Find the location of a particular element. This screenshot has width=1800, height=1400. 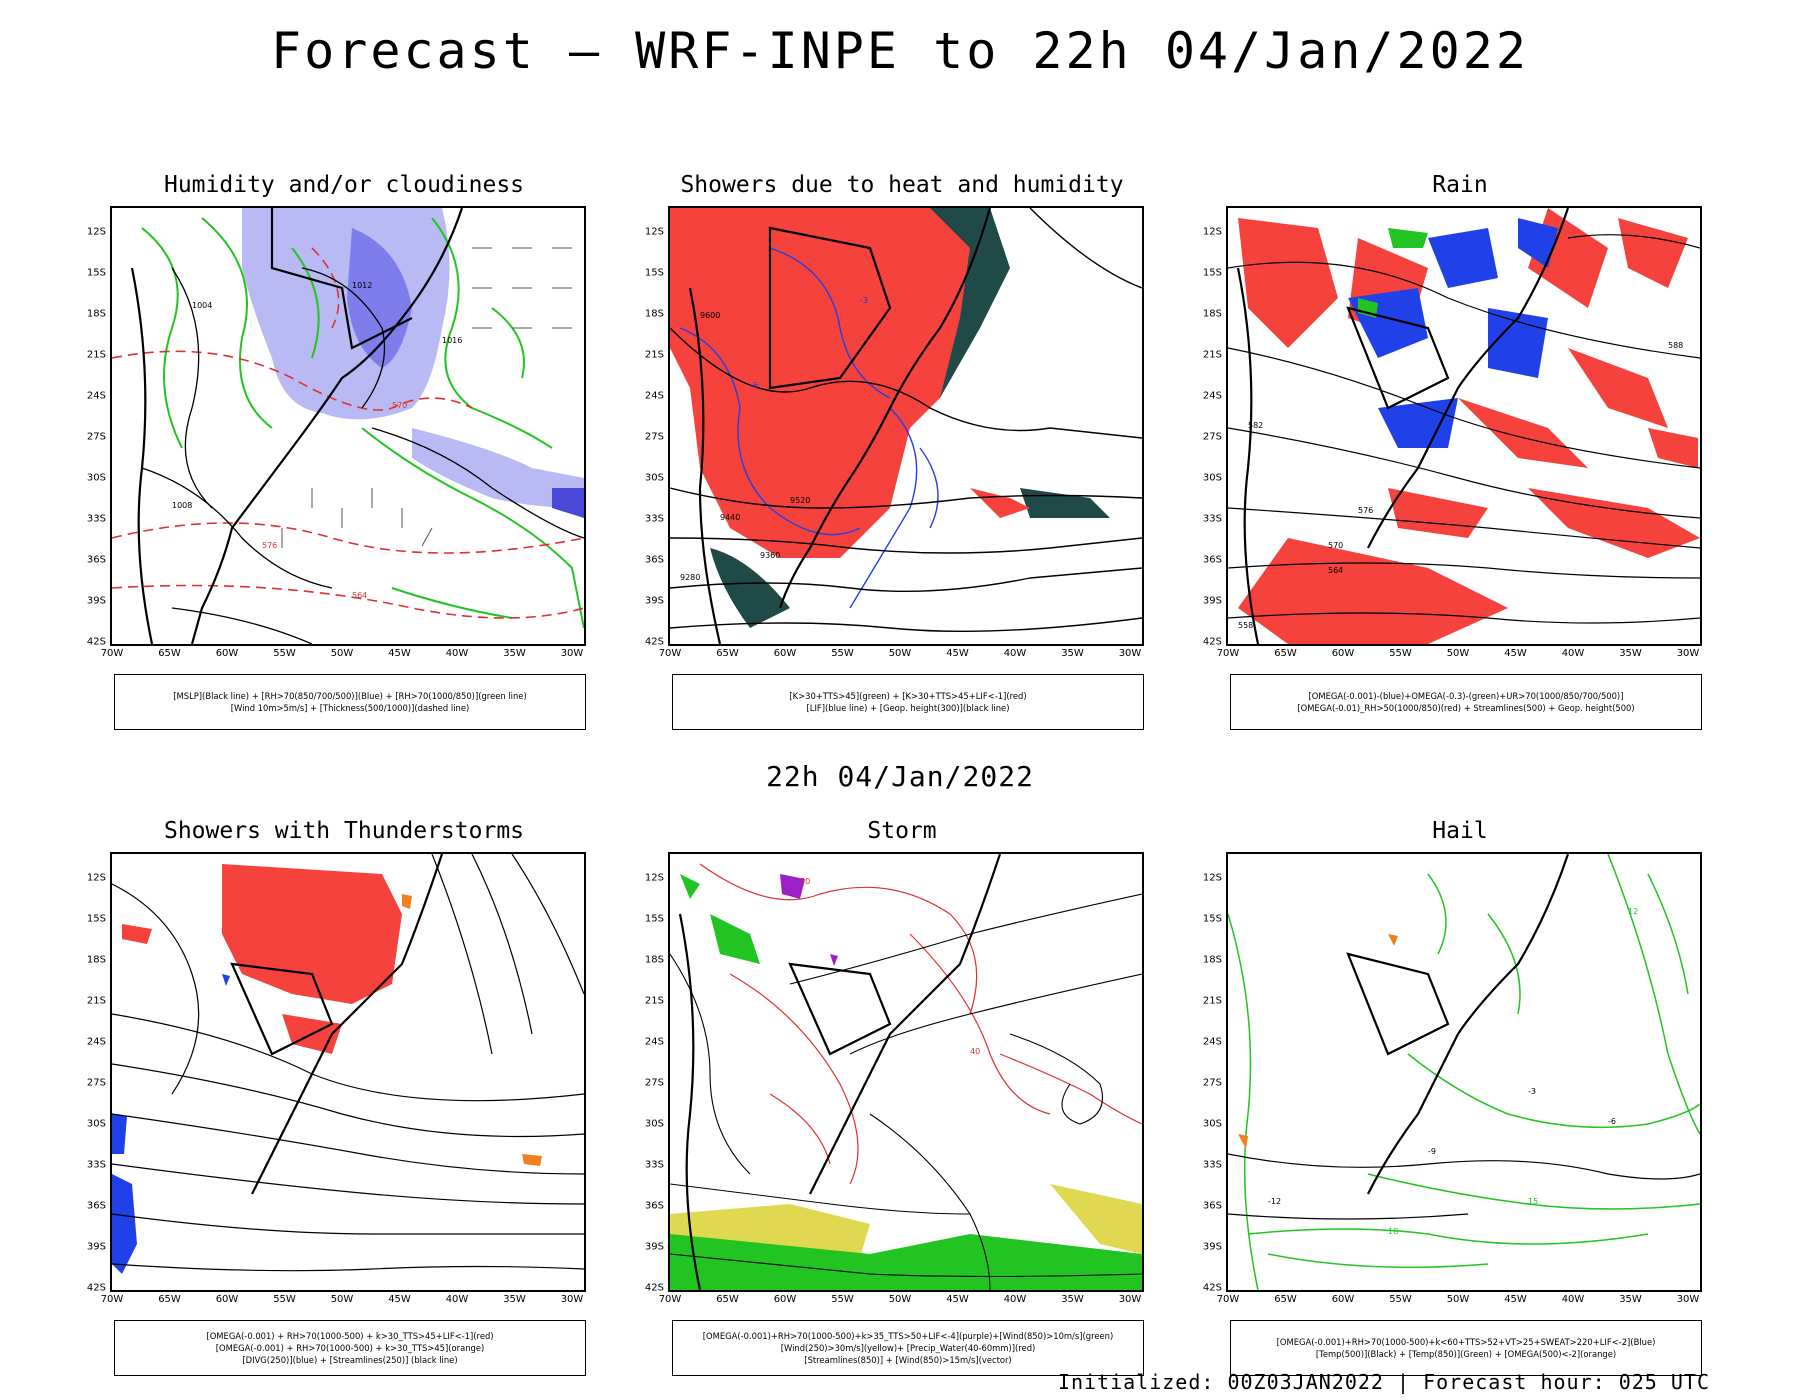

map-thunderstorms is located at coordinates (348, 1072).